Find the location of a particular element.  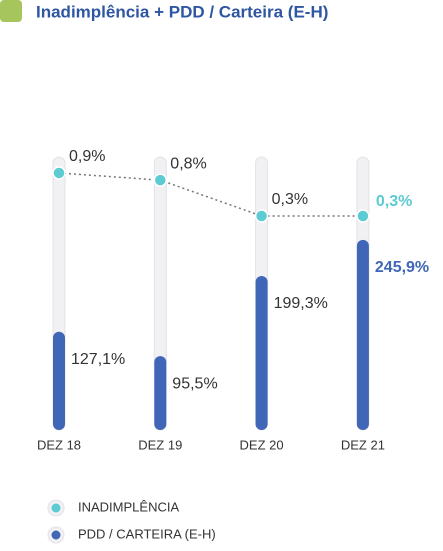

data-label: 0,9% is located at coordinates (87, 156).